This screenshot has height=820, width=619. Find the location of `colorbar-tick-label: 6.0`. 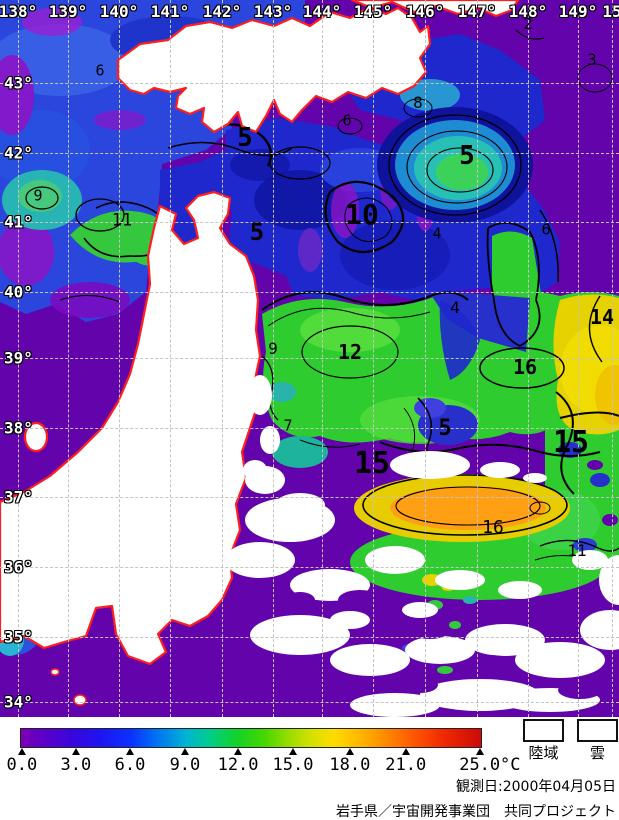

colorbar-tick-label: 6.0 is located at coordinates (130, 765).